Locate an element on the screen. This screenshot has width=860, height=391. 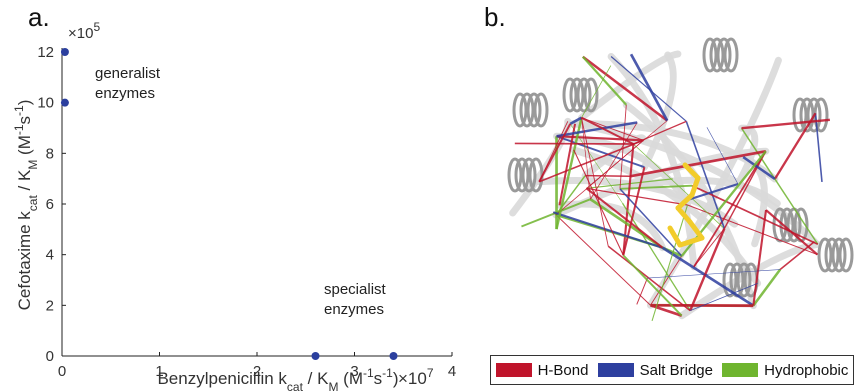
annotation-generalist: generalist is located at coordinates (128, 73).